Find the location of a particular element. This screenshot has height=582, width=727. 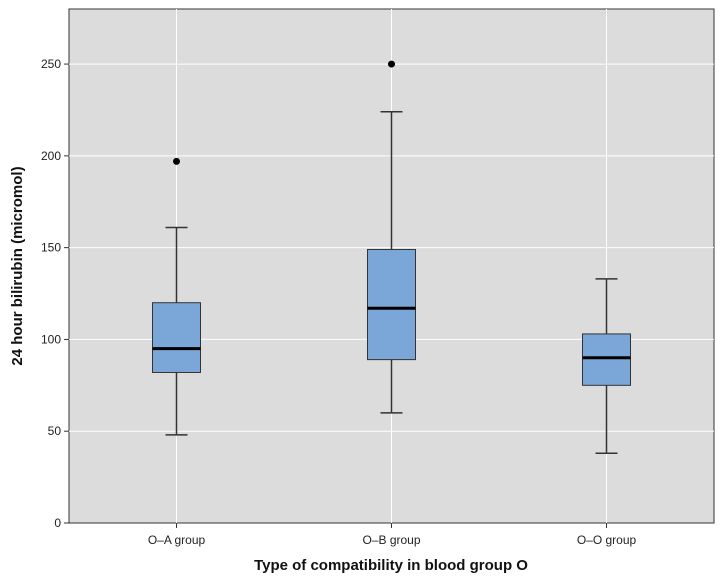

y-tick-label: 200 is located at coordinates (51, 156).